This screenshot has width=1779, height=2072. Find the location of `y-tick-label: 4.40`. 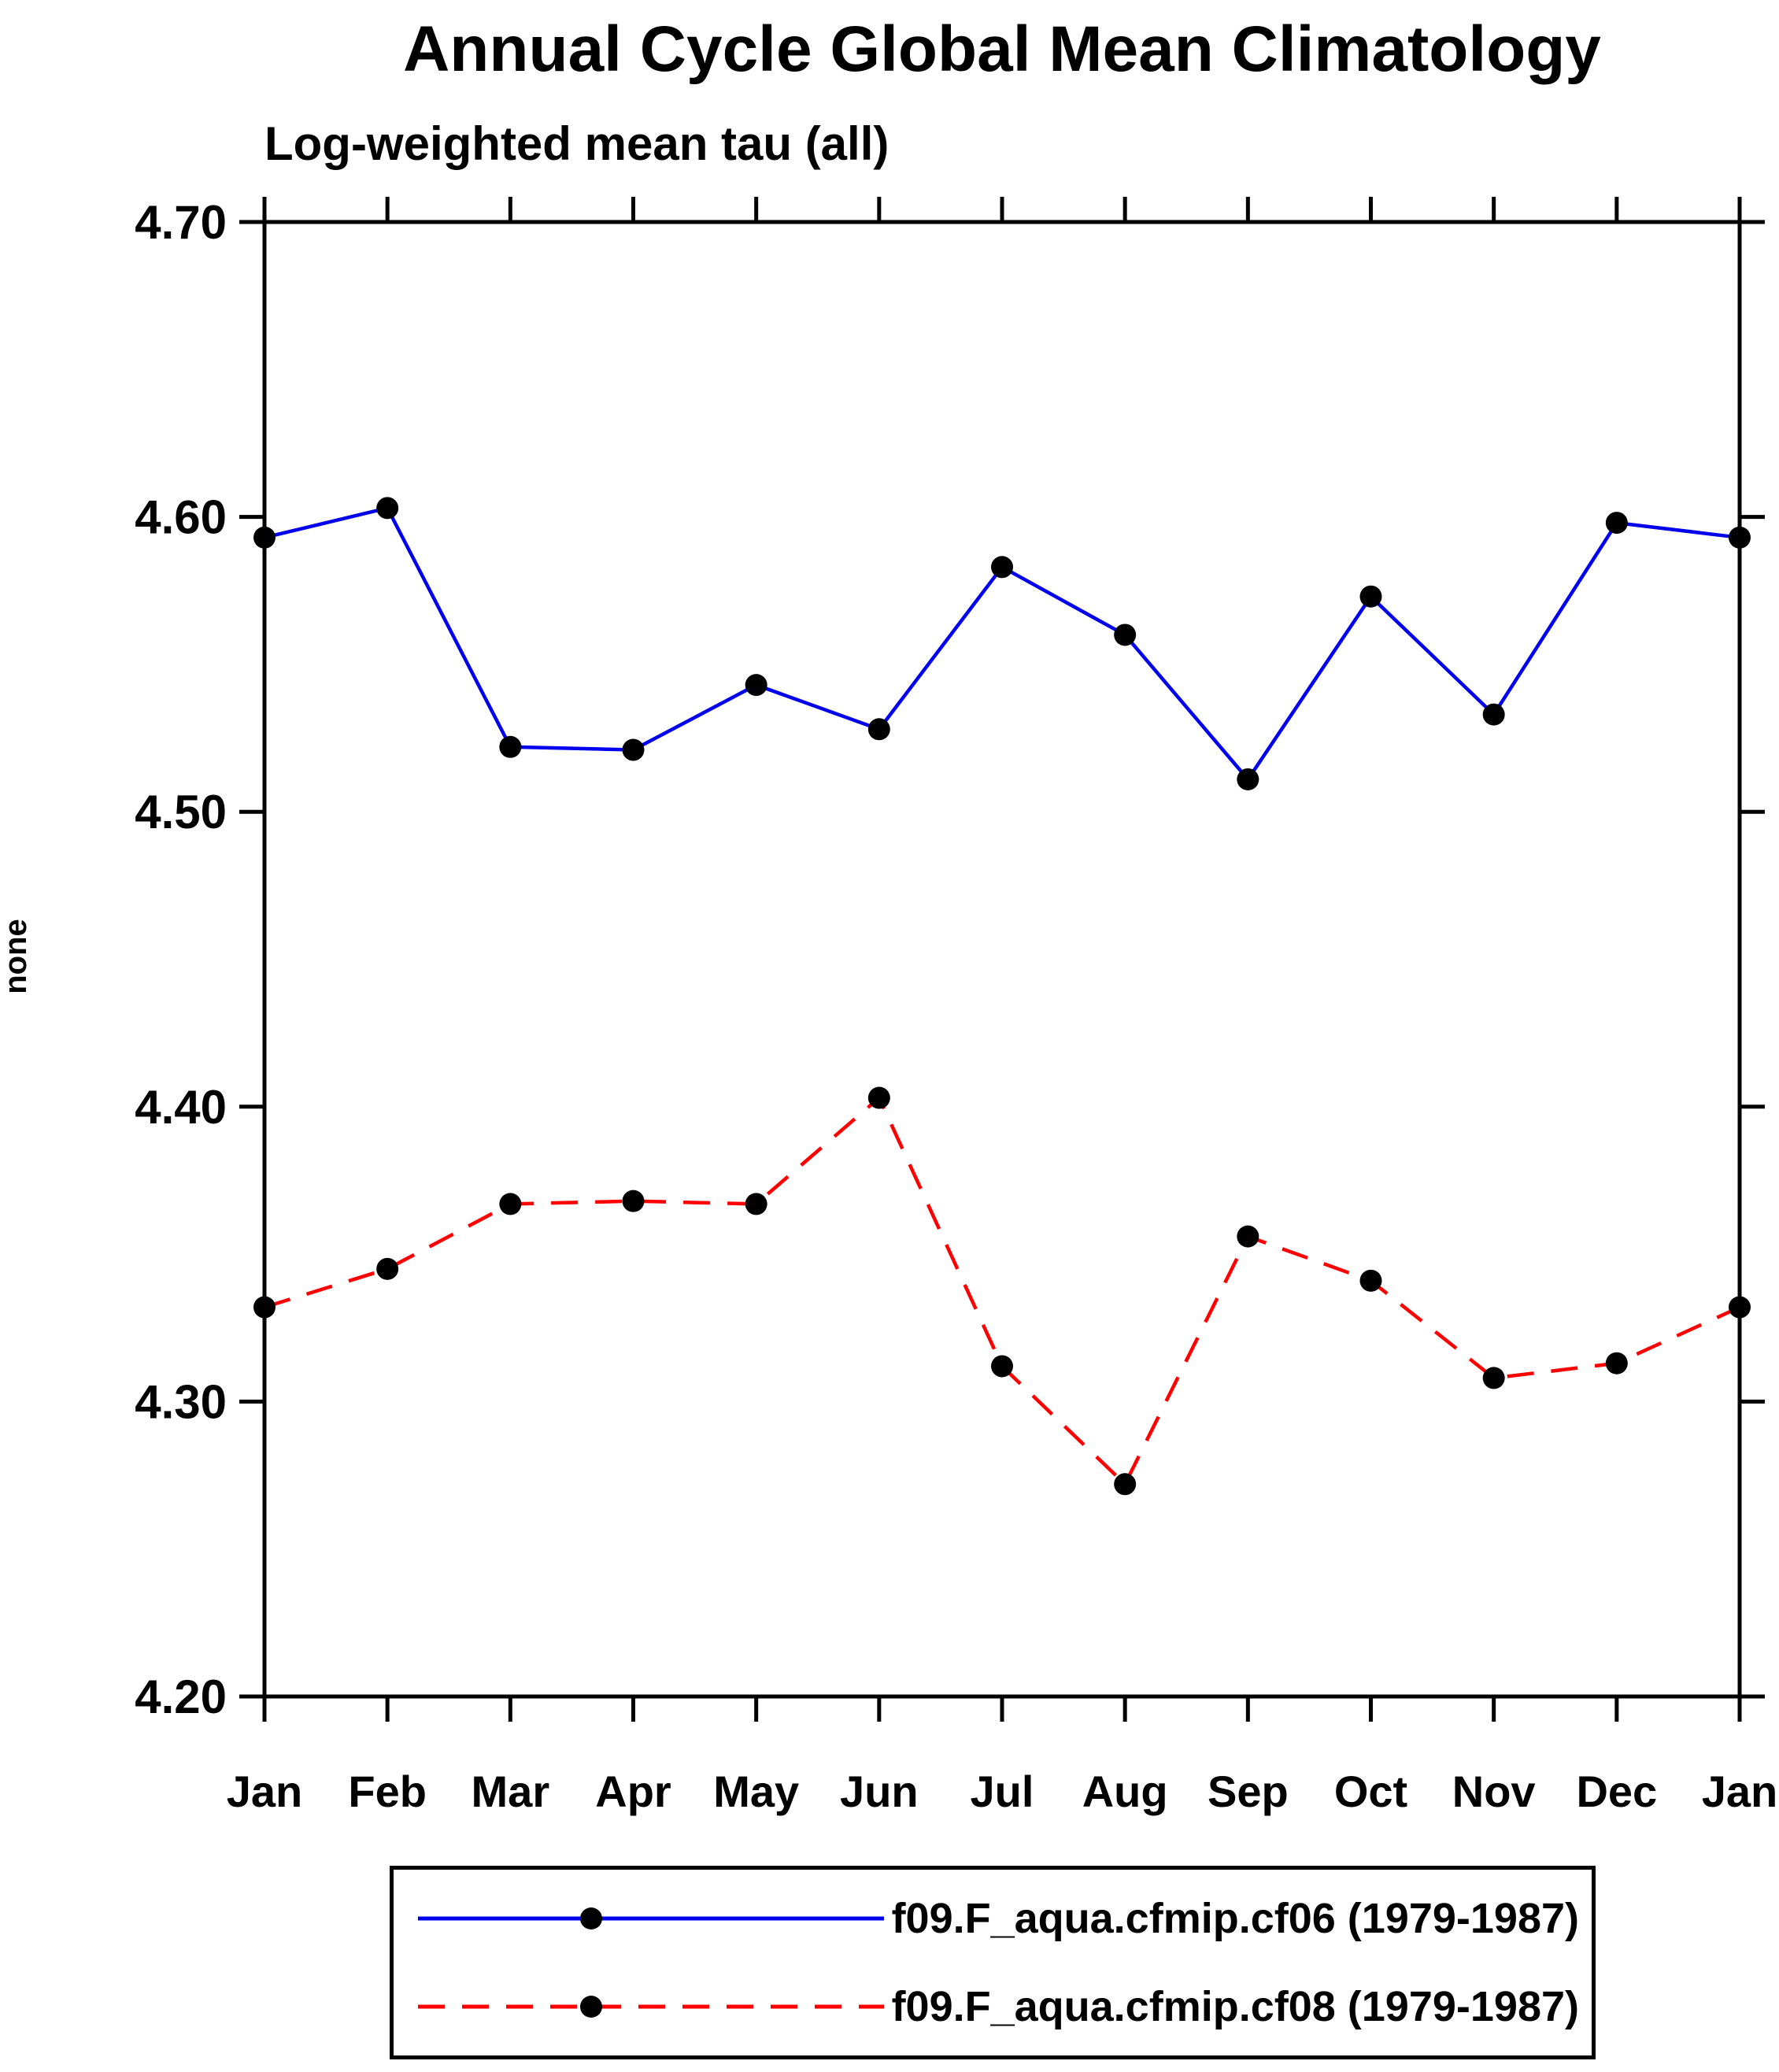

y-tick-label: 4.40 is located at coordinates (181, 1107).